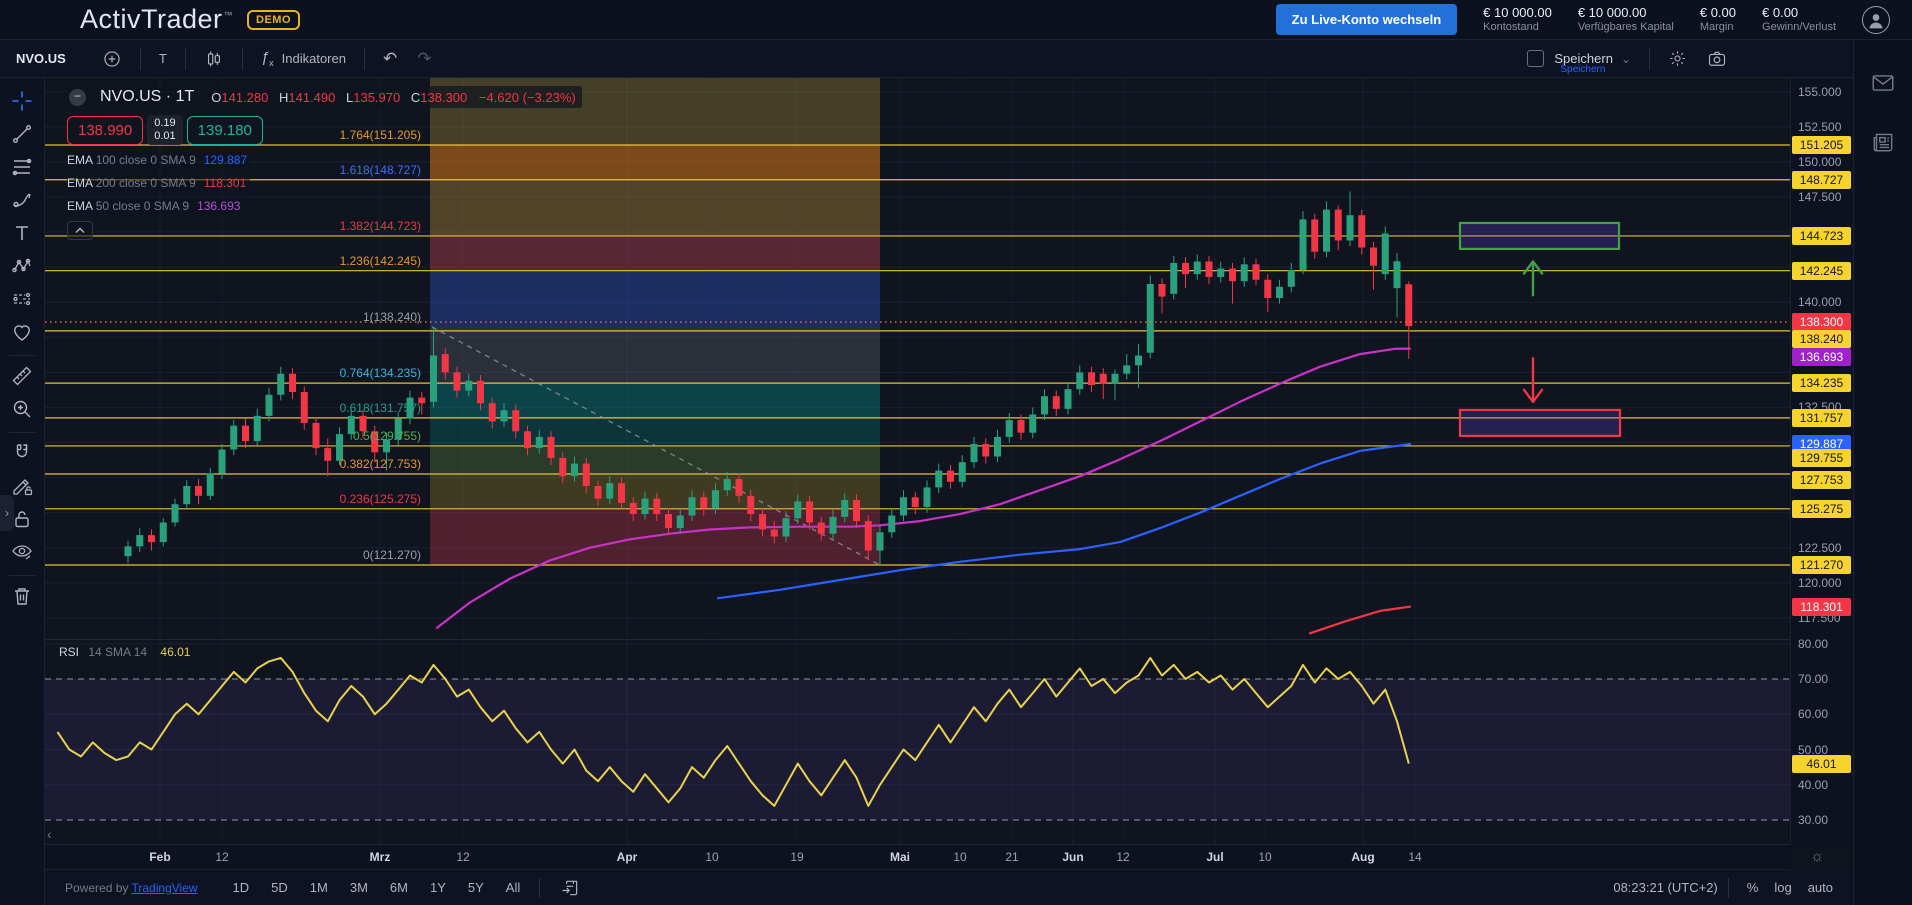  What do you see at coordinates (475, 887) in the screenshot?
I see `range-button-5y: 5Y` at bounding box center [475, 887].